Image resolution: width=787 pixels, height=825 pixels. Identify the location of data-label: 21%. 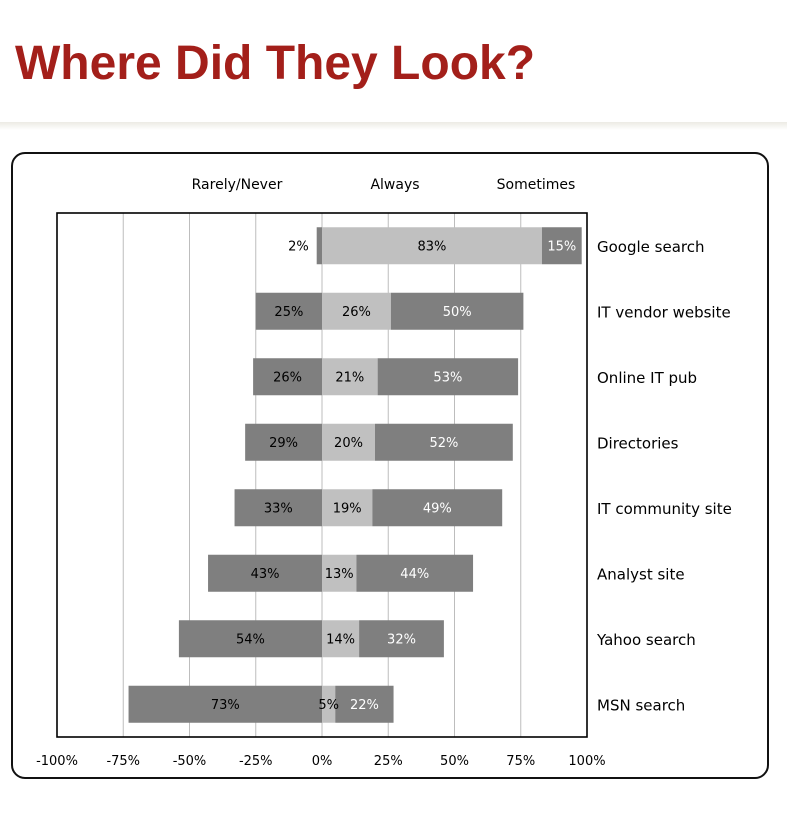
(349, 377).